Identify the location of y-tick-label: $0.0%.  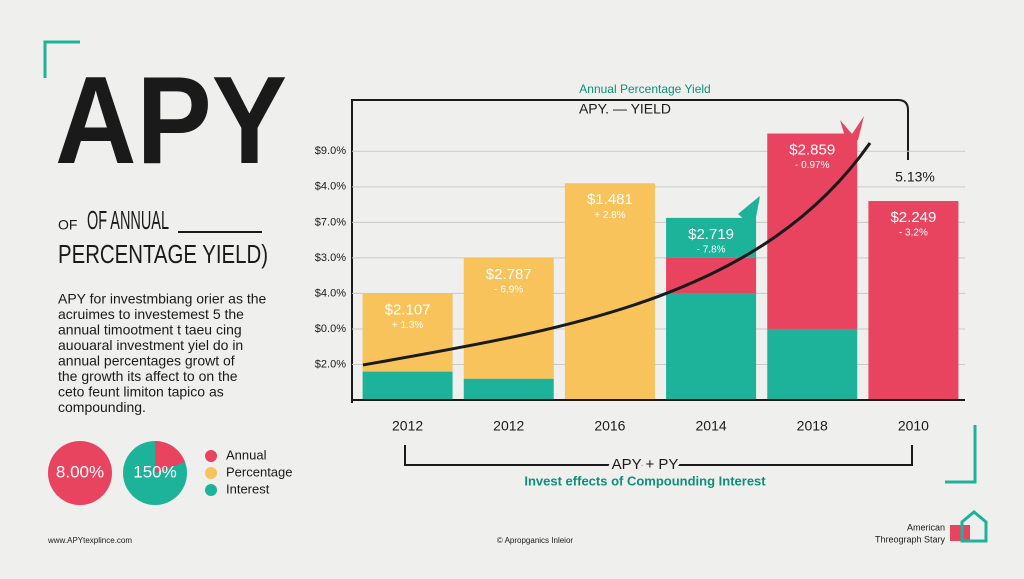
(330, 329).